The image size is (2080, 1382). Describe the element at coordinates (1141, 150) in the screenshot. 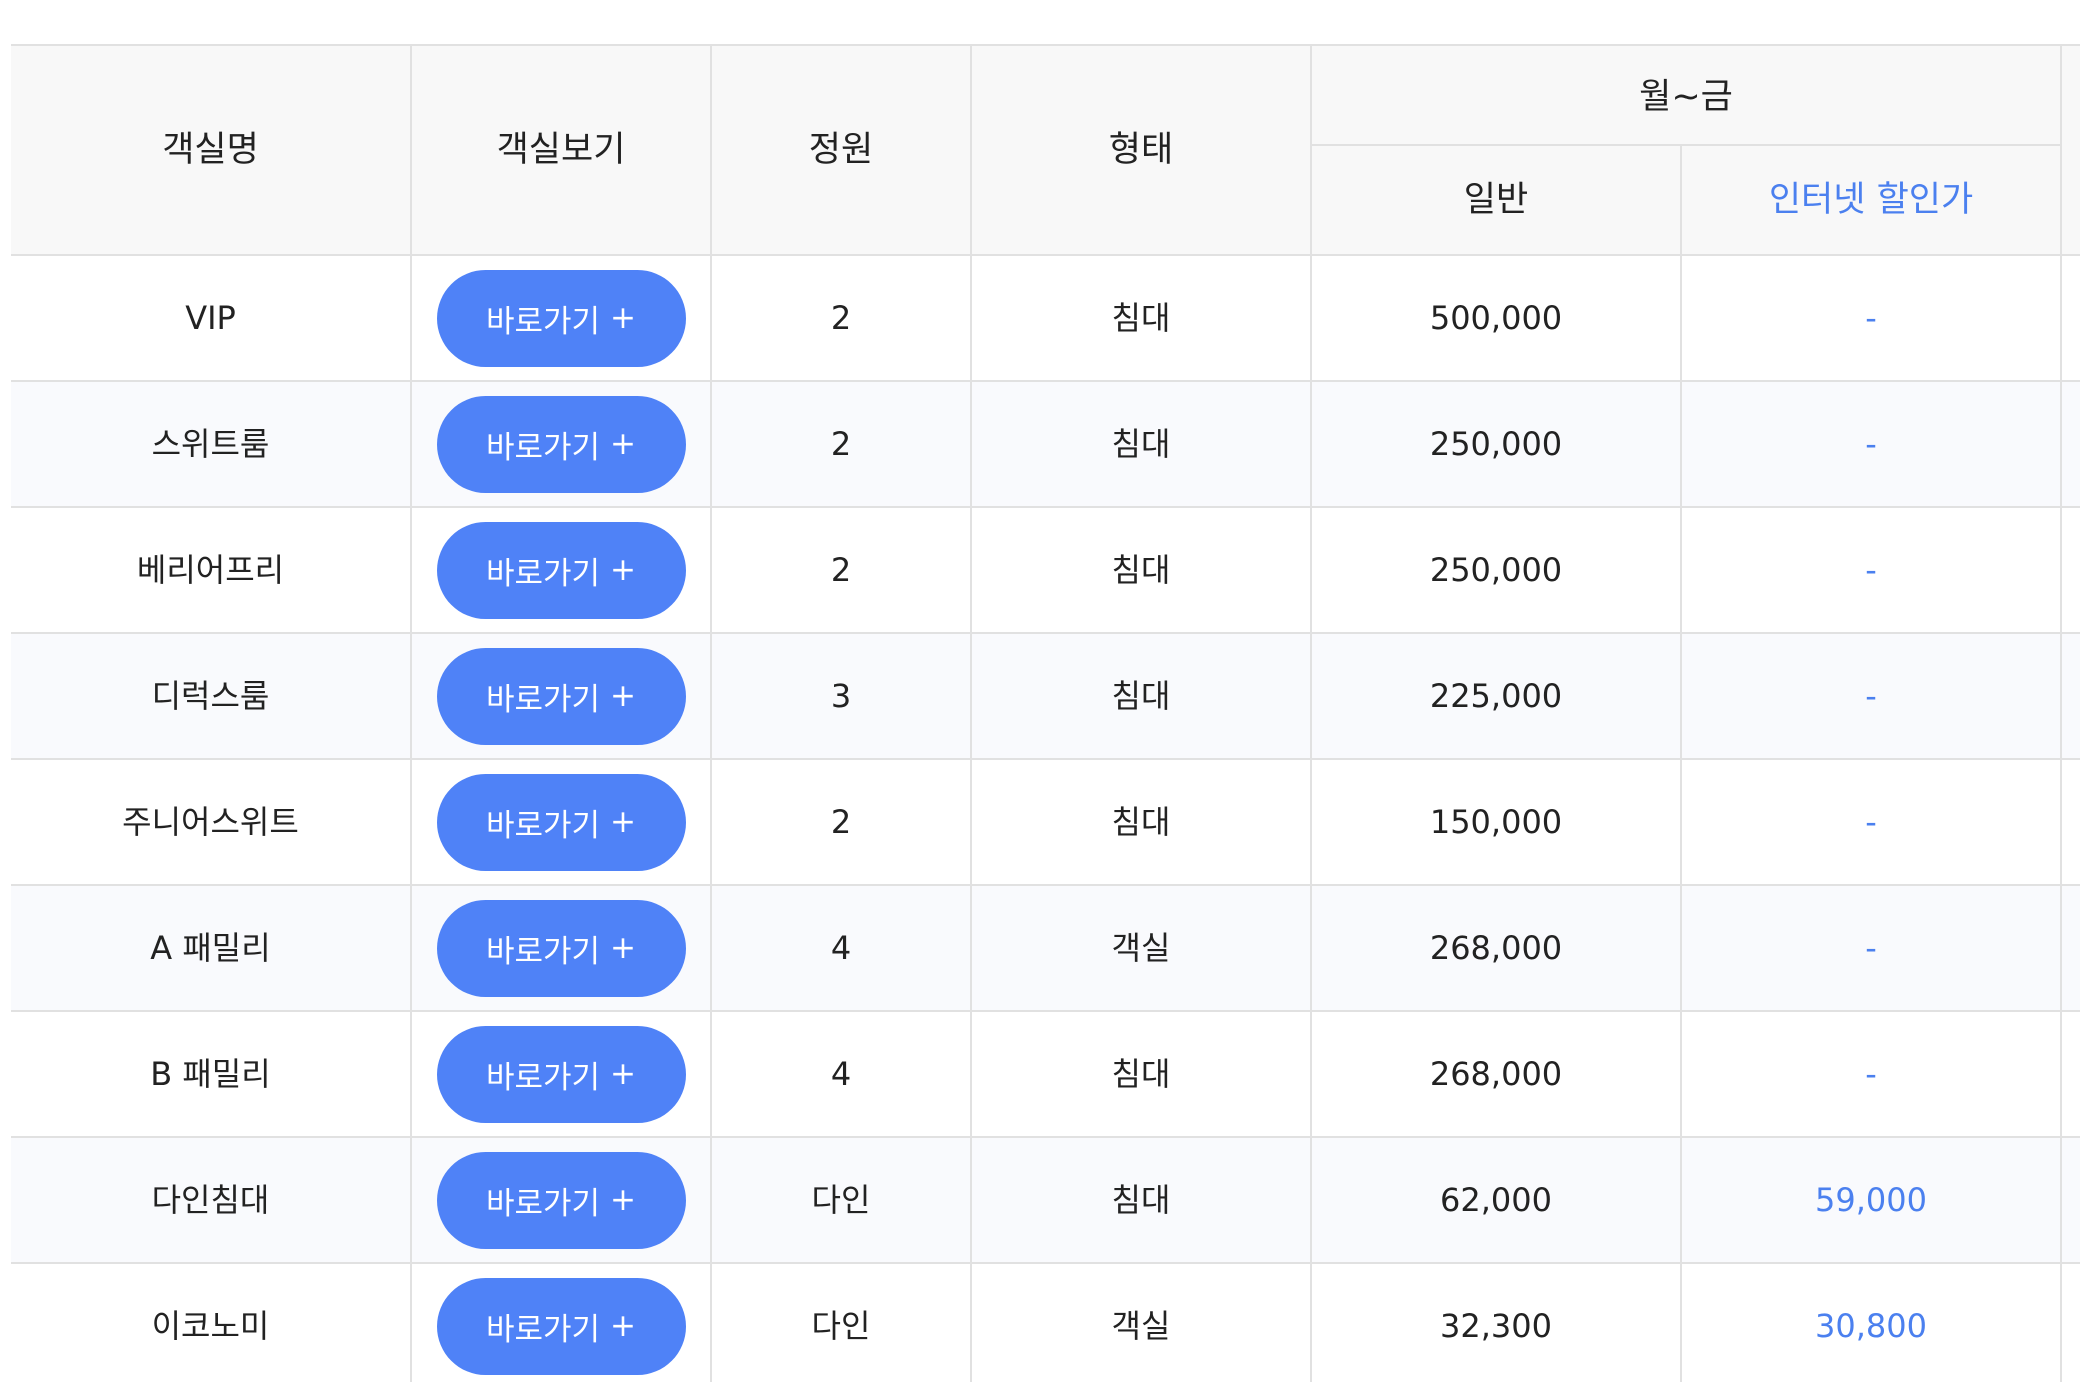

I see `header-type: 형태` at that location.